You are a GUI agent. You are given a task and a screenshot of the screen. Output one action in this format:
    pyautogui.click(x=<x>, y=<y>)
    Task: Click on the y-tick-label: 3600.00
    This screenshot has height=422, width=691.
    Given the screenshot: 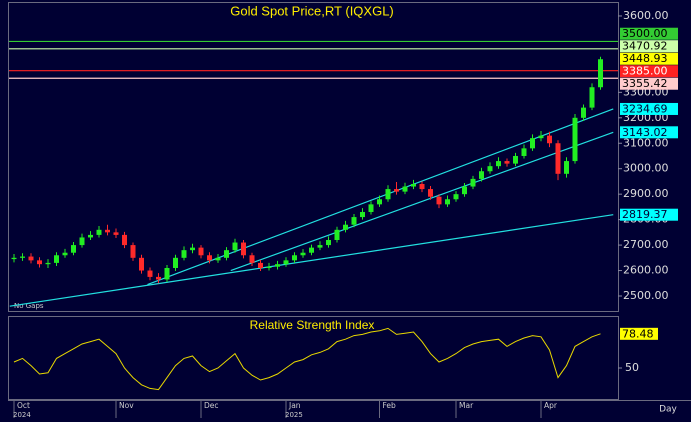 What is the action you would take?
    pyautogui.click(x=646, y=15)
    